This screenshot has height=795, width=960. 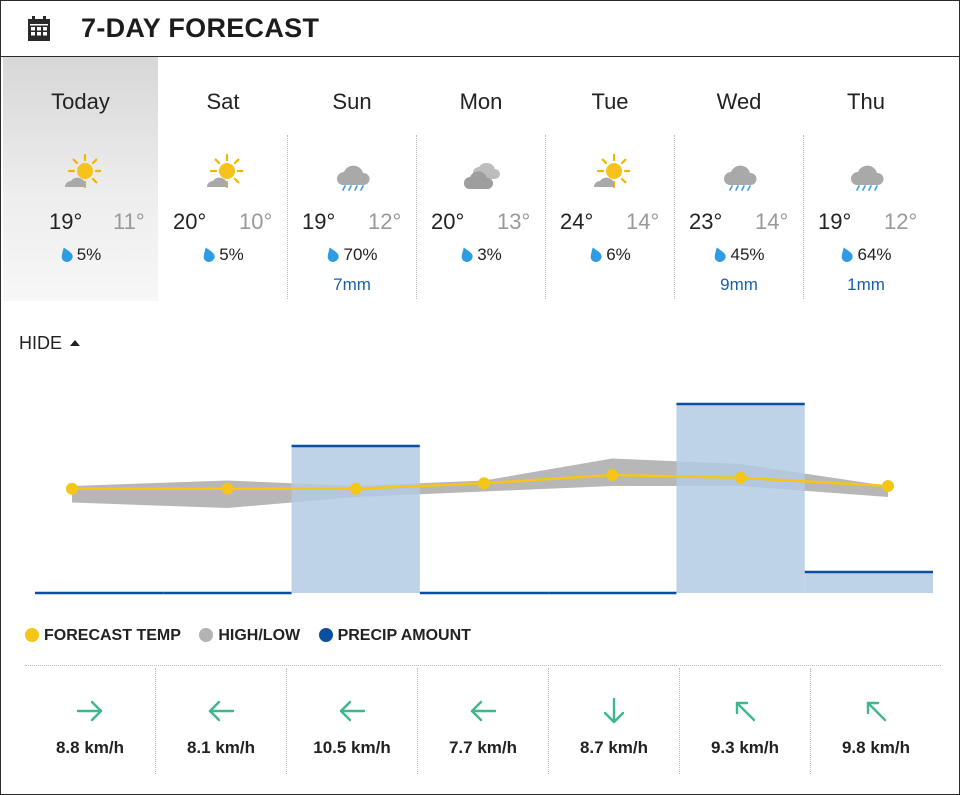 What do you see at coordinates (39, 28) in the screenshot?
I see `calendar-icon` at bounding box center [39, 28].